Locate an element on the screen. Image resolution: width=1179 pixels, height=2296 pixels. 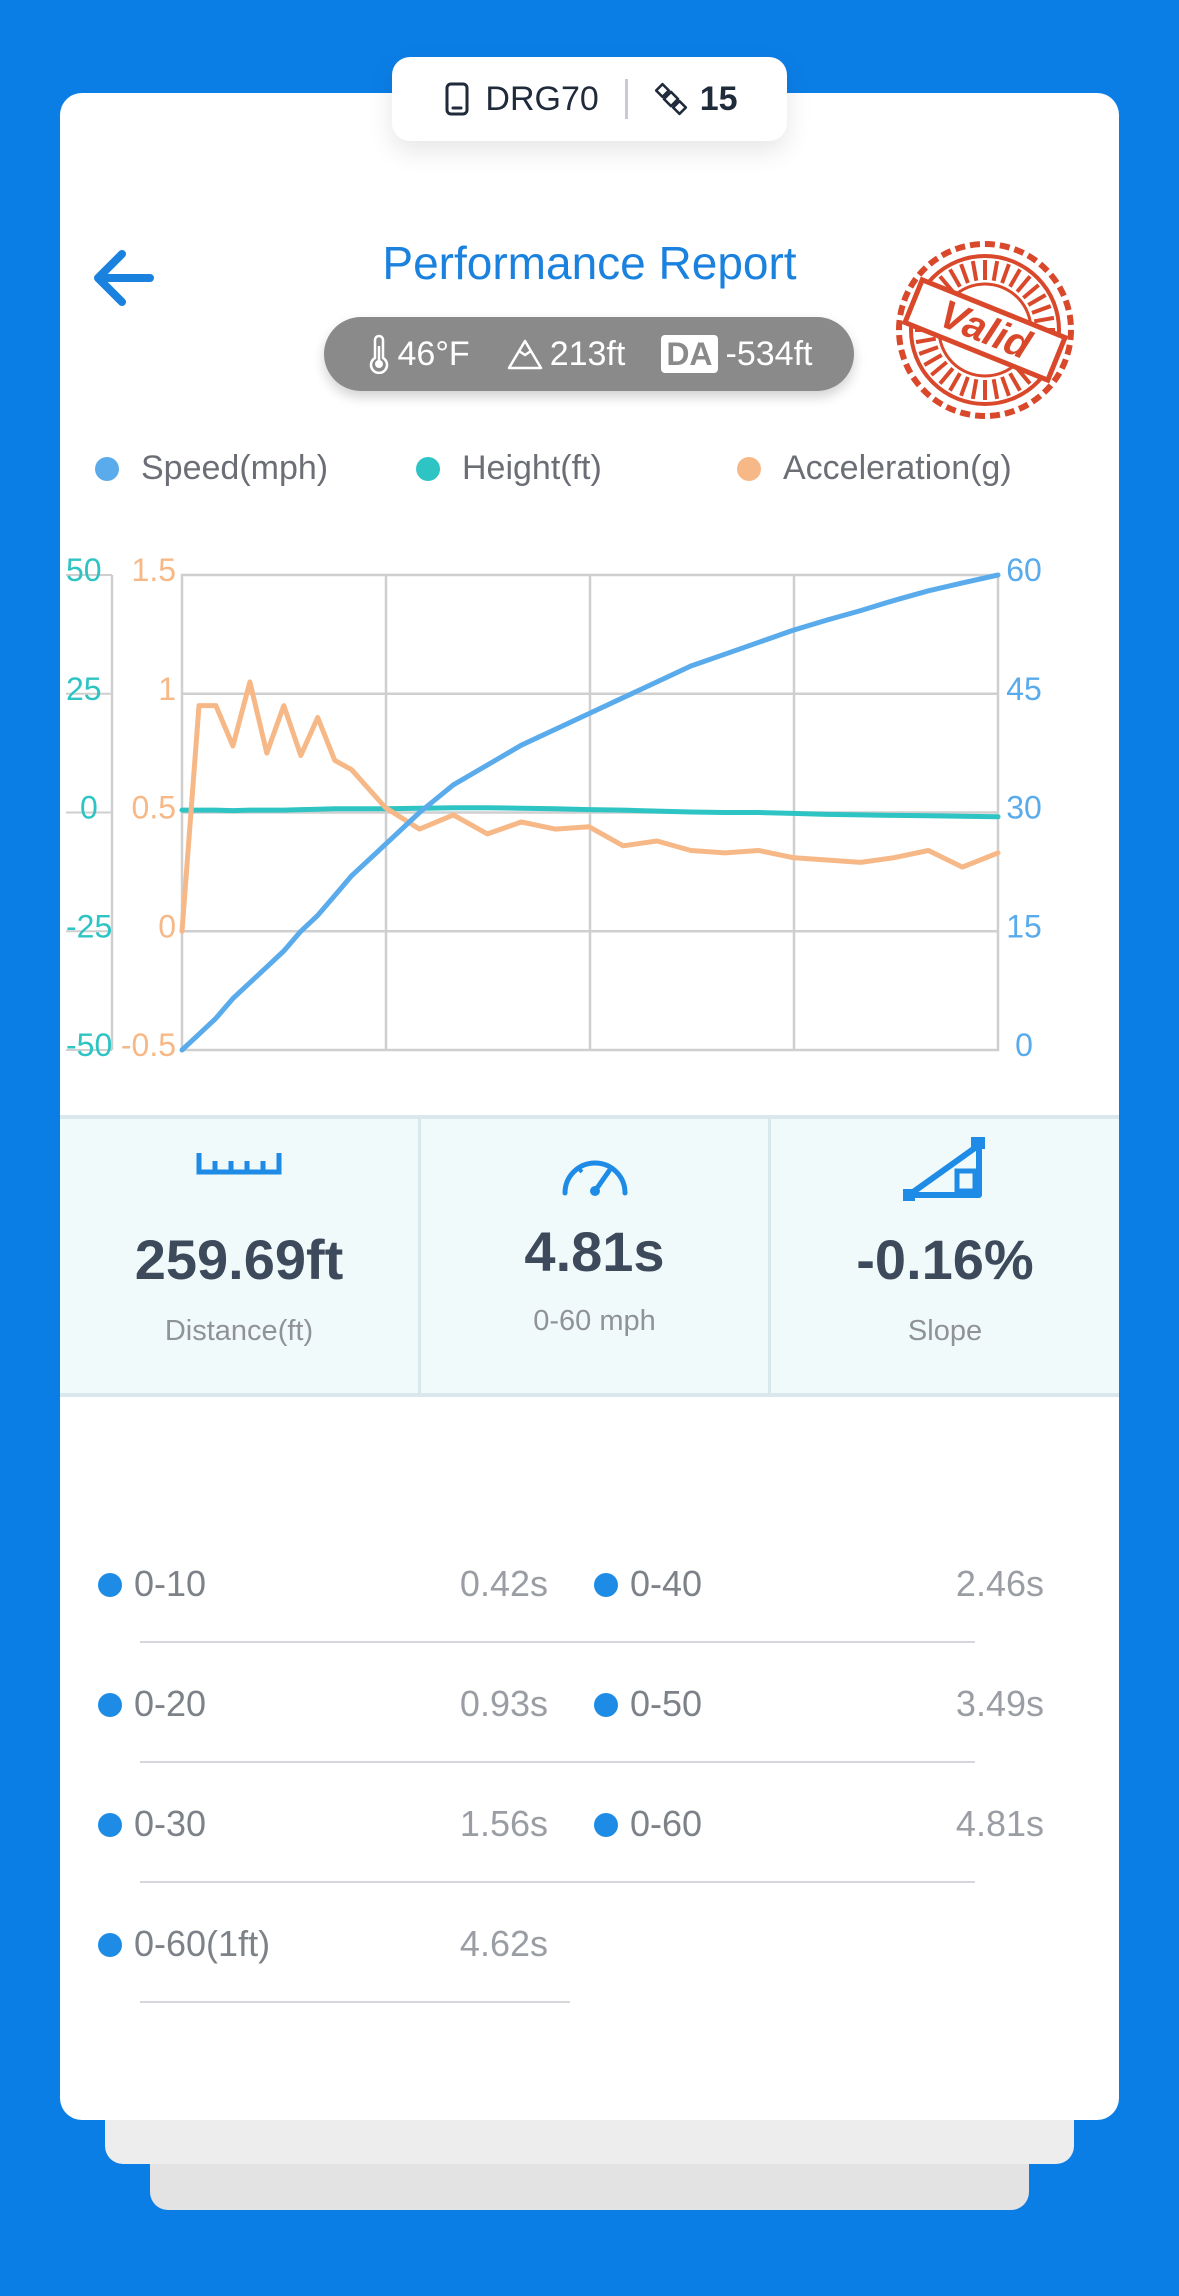
tick-label-height: 0 is located at coordinates (89, 808).